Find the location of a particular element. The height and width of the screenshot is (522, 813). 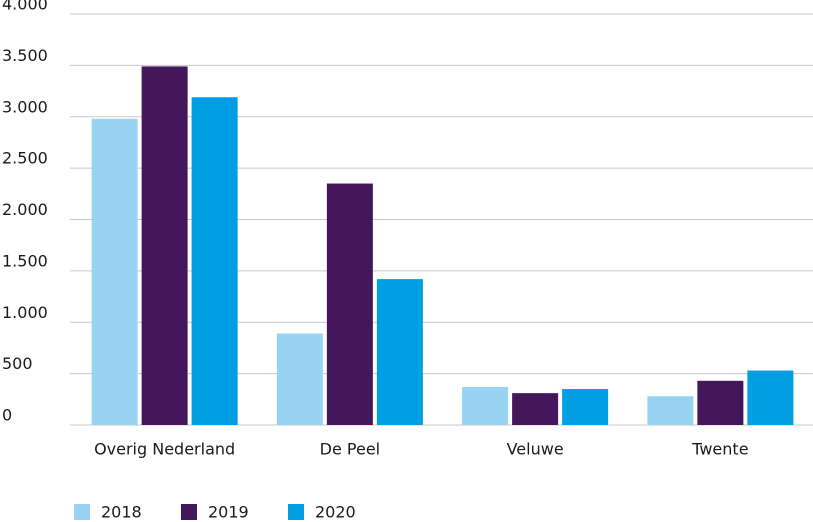

y-tick-label: 3.000 is located at coordinates (25, 106).